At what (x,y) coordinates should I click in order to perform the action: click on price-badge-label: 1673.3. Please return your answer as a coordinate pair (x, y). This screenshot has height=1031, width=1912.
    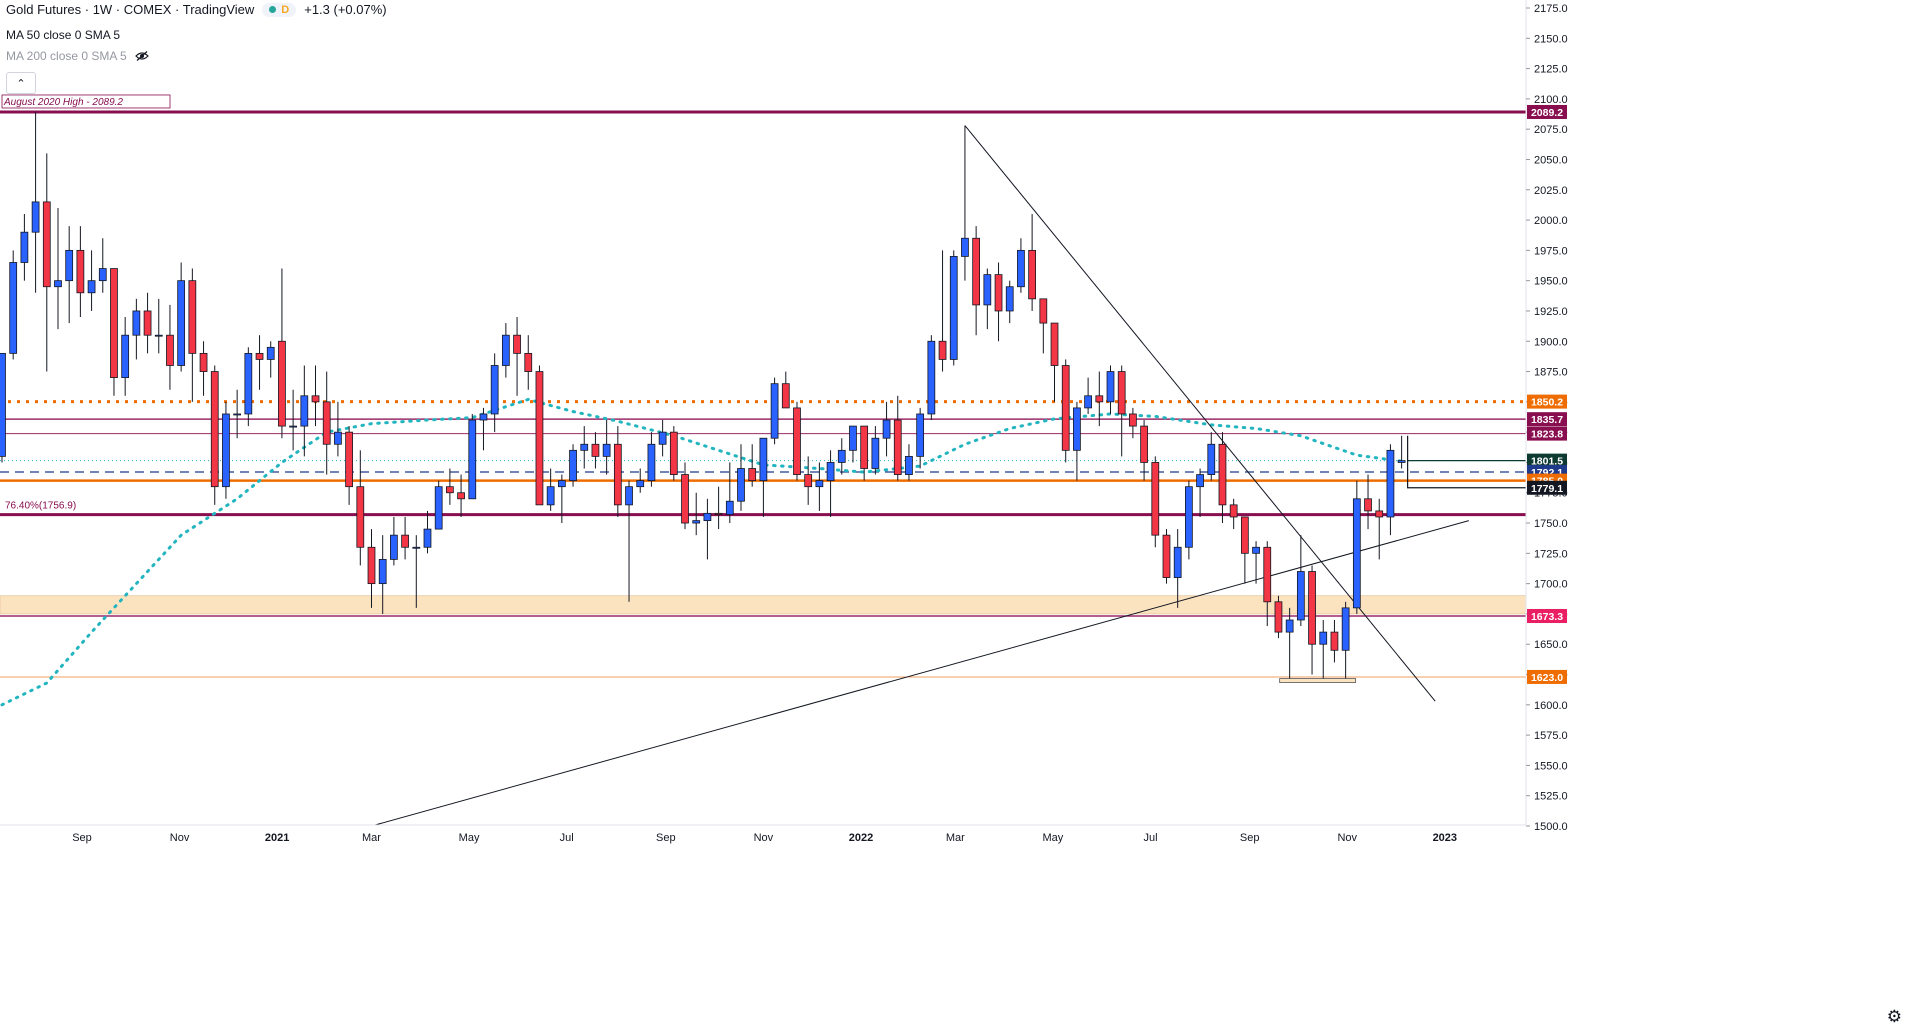
    Looking at the image, I should click on (1547, 617).